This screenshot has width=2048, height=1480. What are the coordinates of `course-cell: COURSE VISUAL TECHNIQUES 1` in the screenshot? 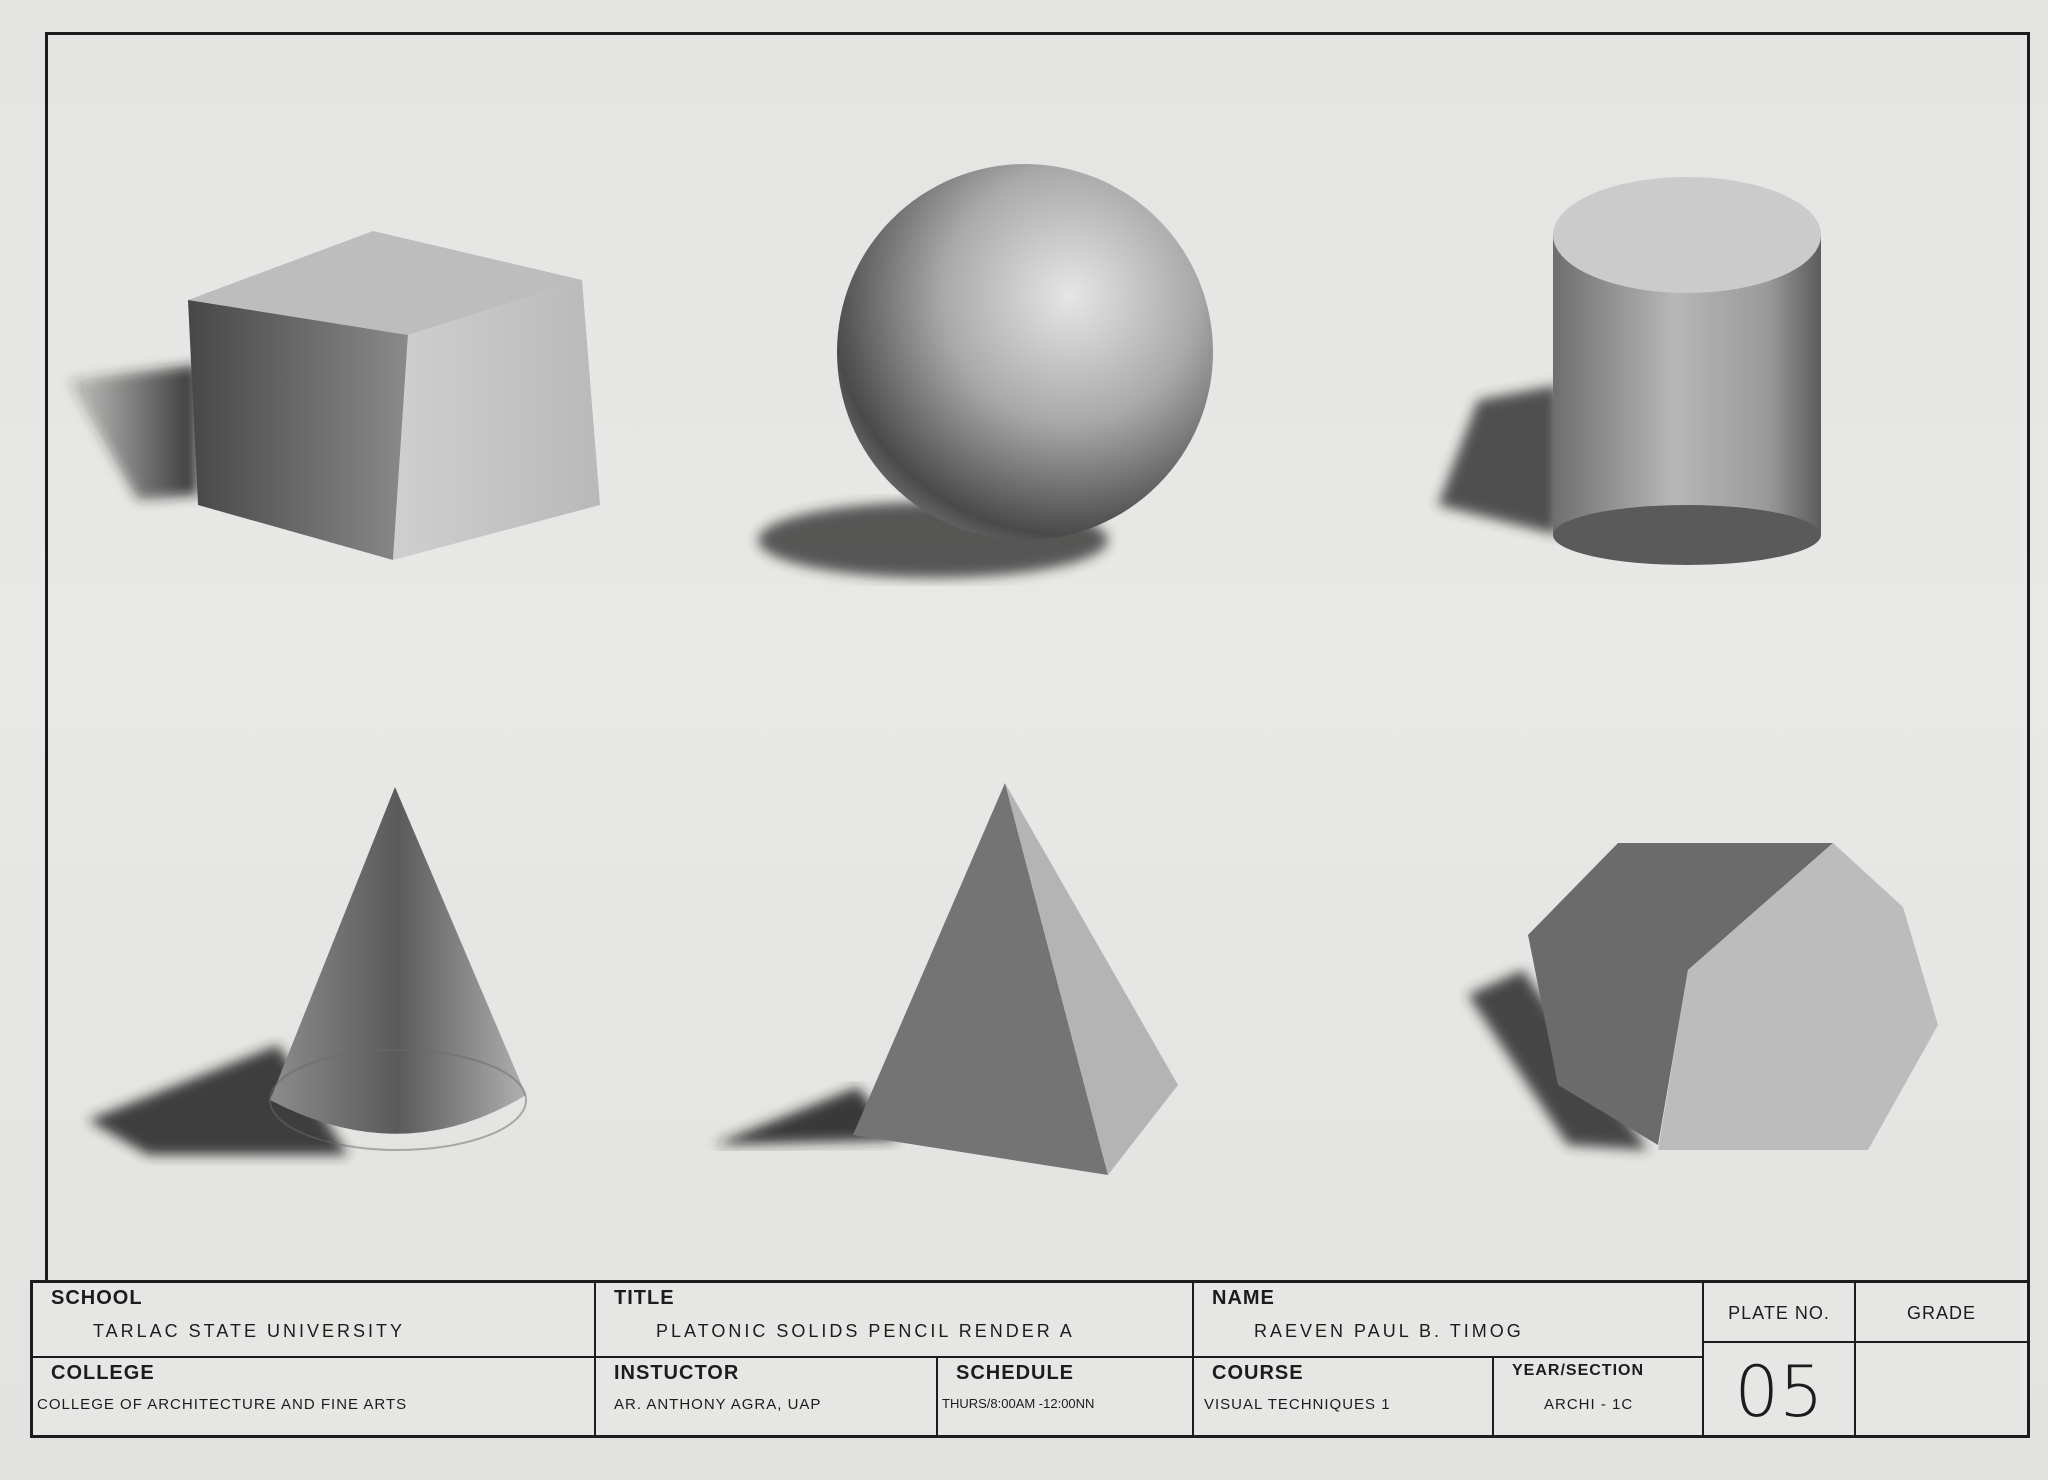 It's located at (1344, 1396).